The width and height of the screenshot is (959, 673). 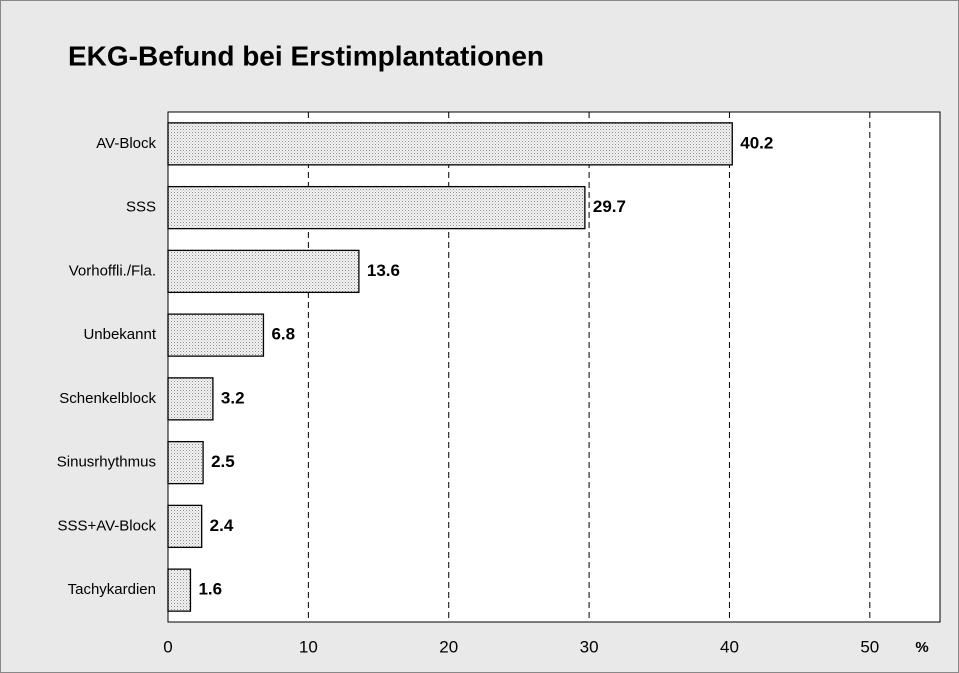 What do you see at coordinates (383, 270) in the screenshot?
I see `value-label: 13.6` at bounding box center [383, 270].